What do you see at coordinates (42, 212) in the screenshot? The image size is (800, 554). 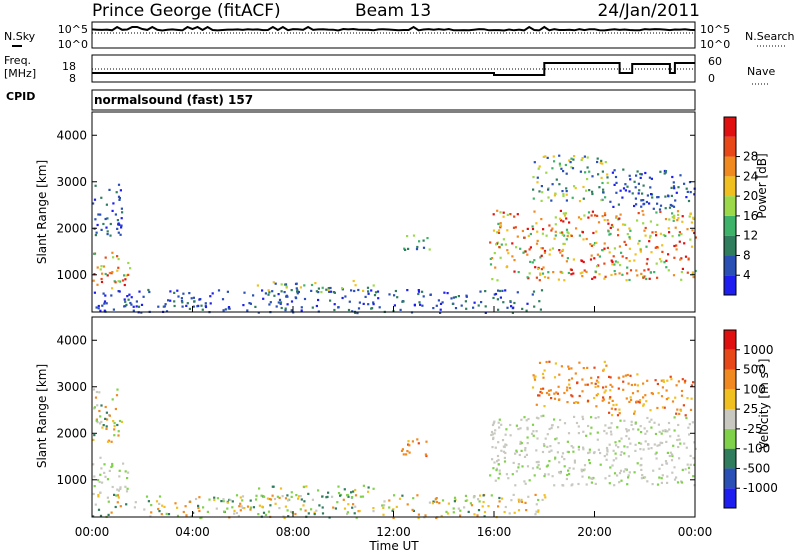 I see `power-ylabel: Slant Range [km]` at bounding box center [42, 212].